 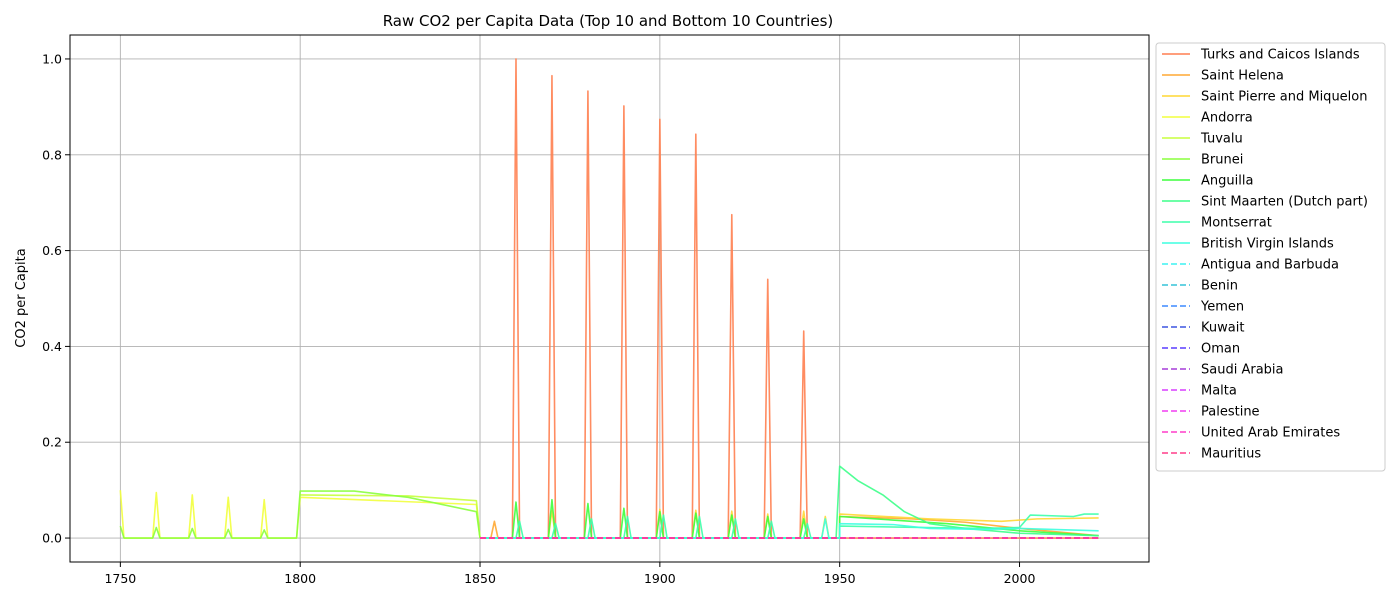 What do you see at coordinates (1222, 328) in the screenshot?
I see `legend-label: Kuwait` at bounding box center [1222, 328].